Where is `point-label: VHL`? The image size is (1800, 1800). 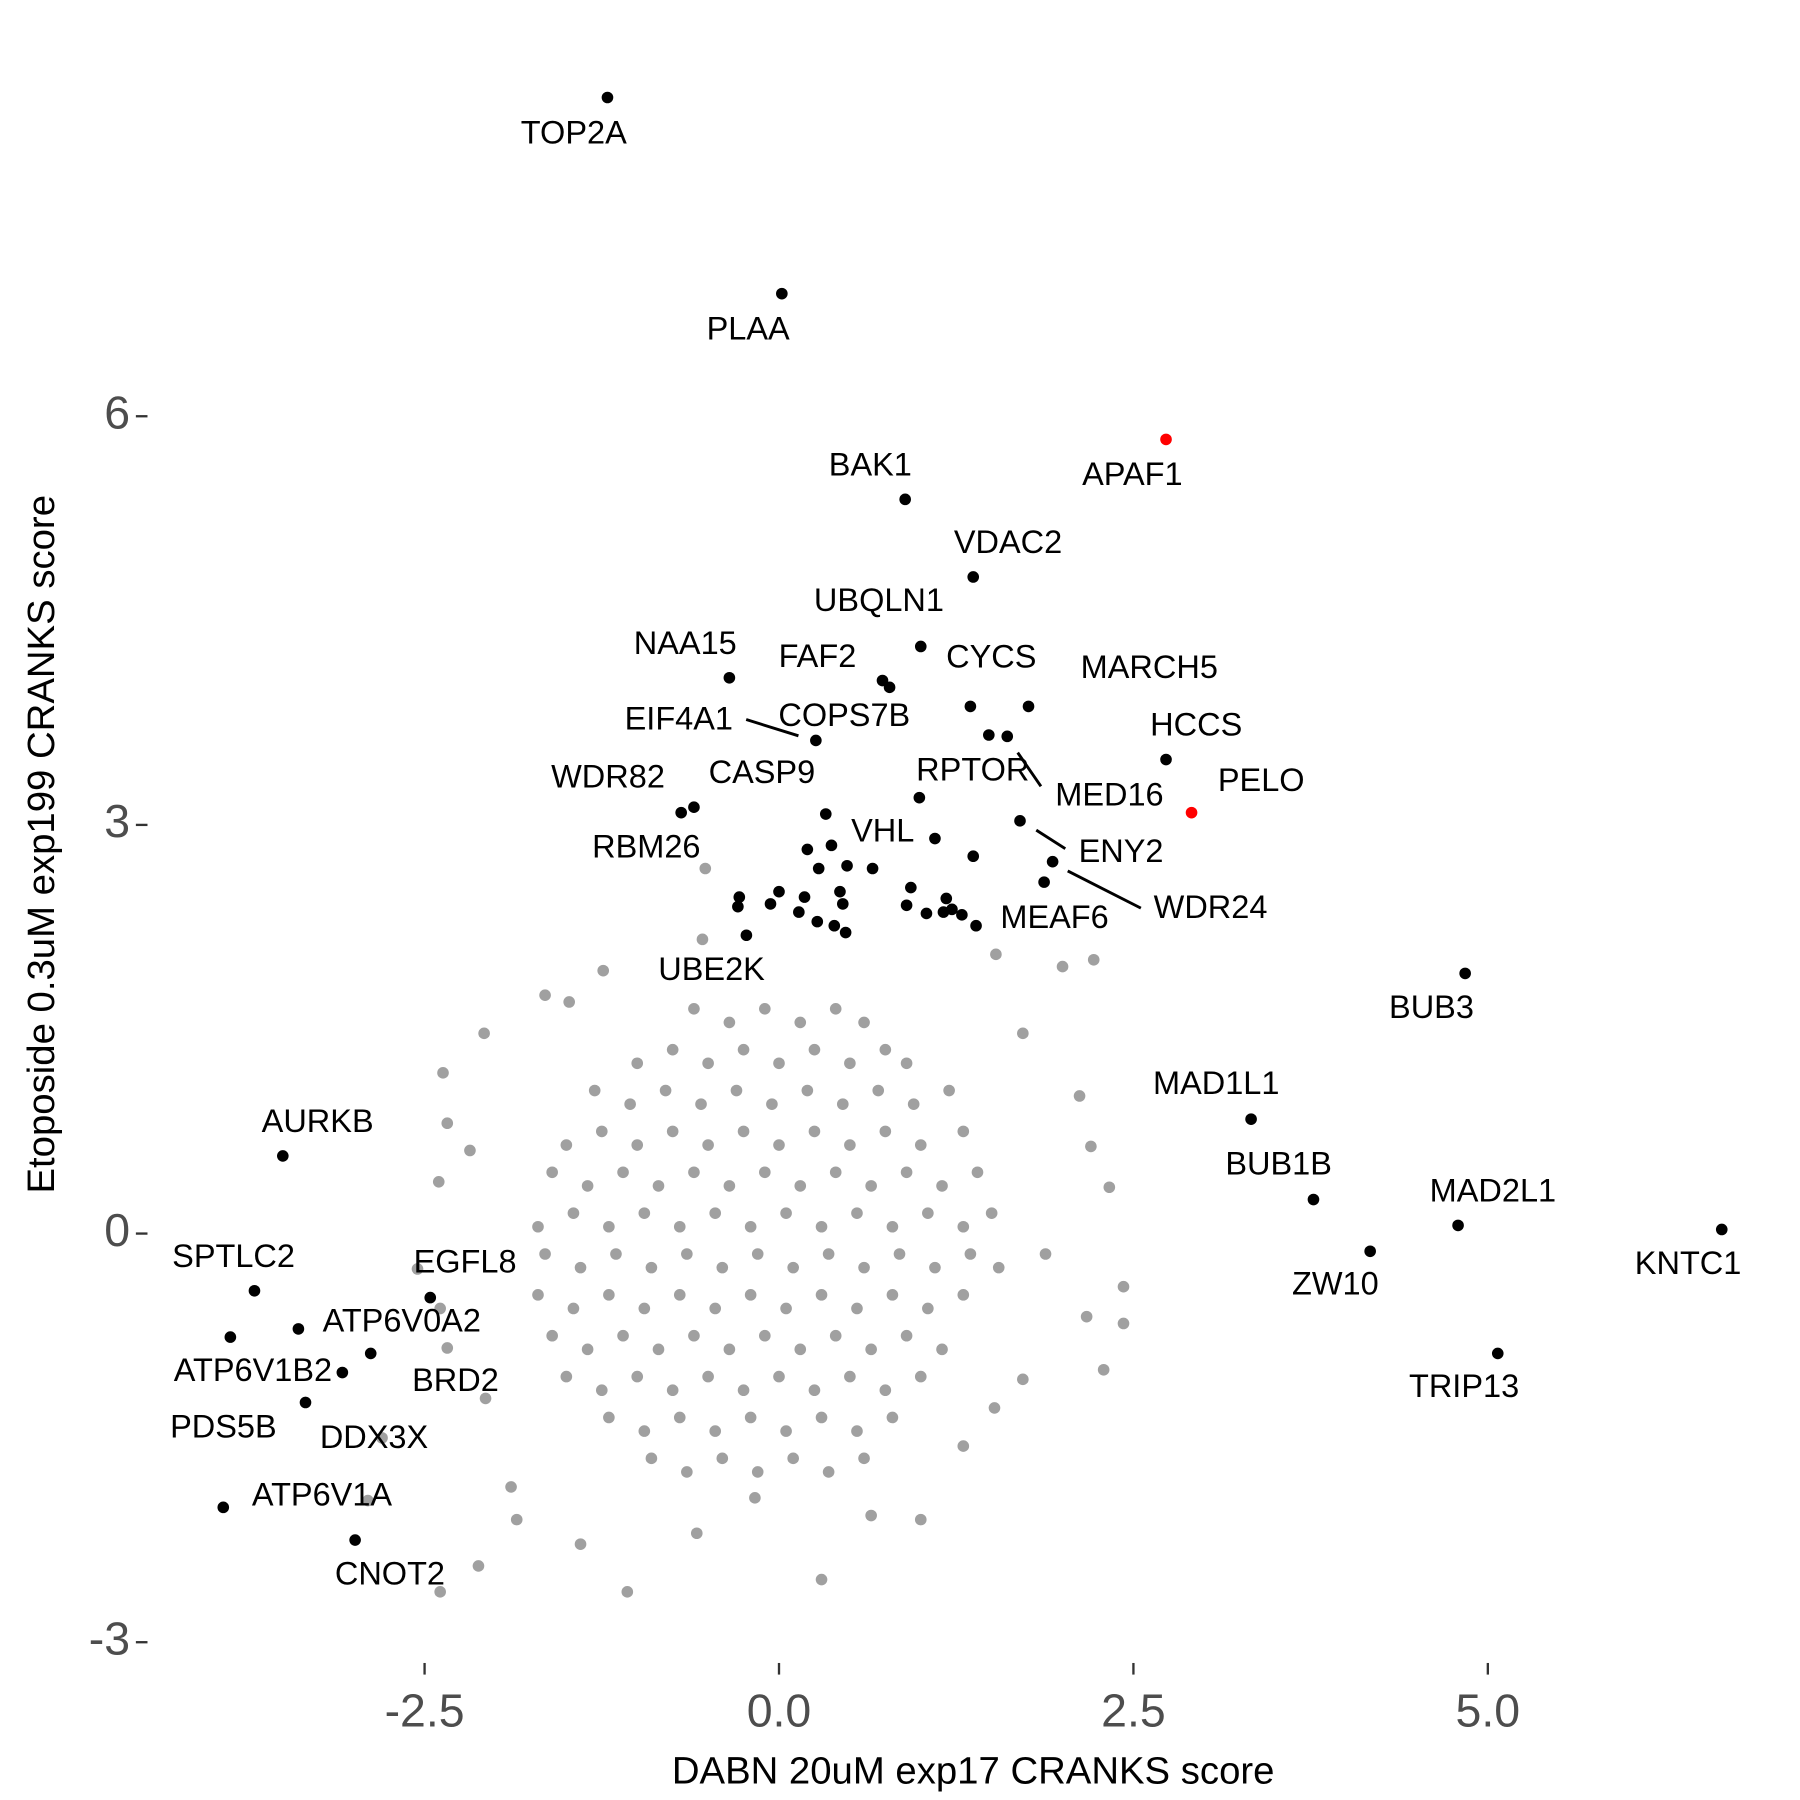 point-label: VHL is located at coordinates (882, 830).